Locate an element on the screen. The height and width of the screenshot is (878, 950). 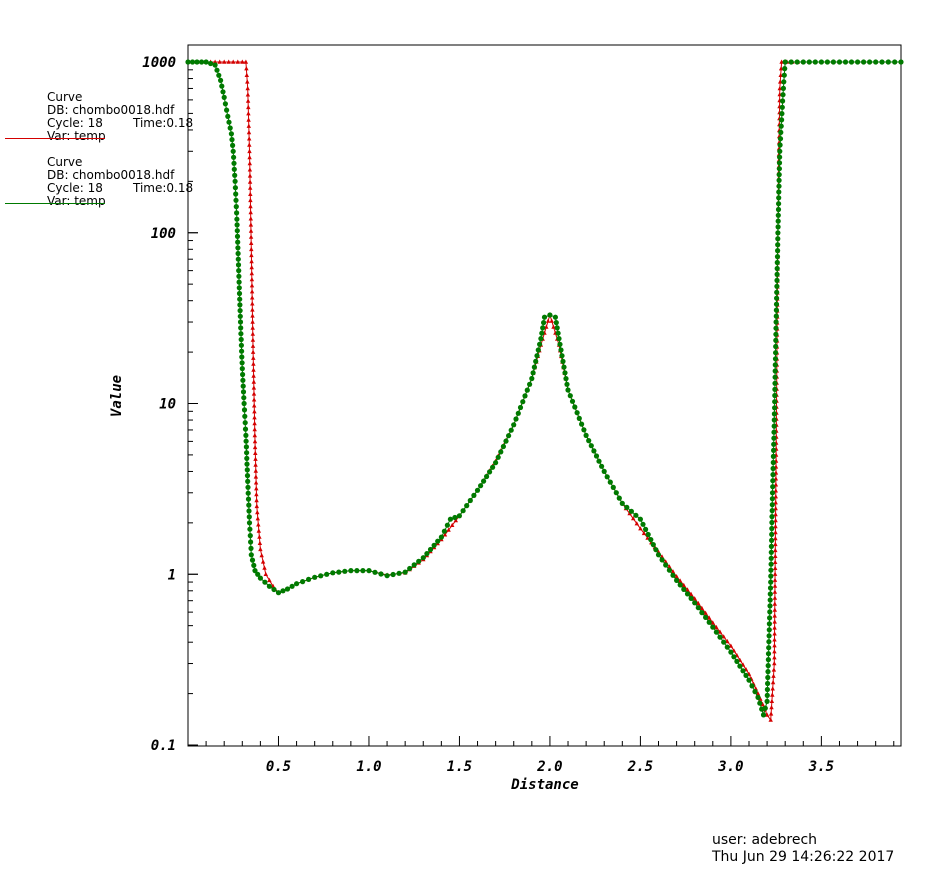
x-tick-label: 2.0 is located at coordinates (549, 767).